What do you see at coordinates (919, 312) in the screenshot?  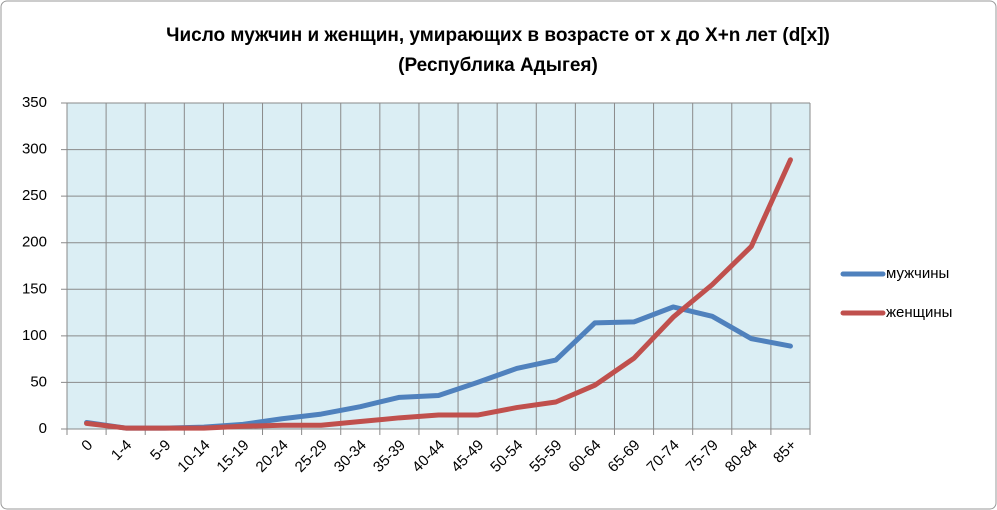 I see `legend-label: женщины` at bounding box center [919, 312].